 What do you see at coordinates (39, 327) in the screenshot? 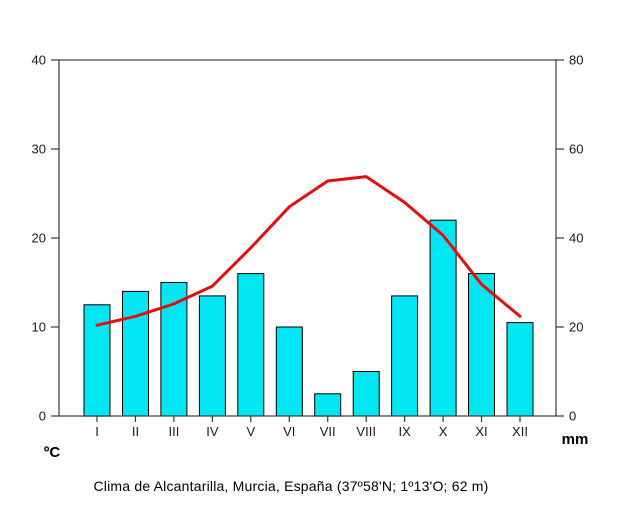
I see `left-axis-tick-label: 10` at bounding box center [39, 327].